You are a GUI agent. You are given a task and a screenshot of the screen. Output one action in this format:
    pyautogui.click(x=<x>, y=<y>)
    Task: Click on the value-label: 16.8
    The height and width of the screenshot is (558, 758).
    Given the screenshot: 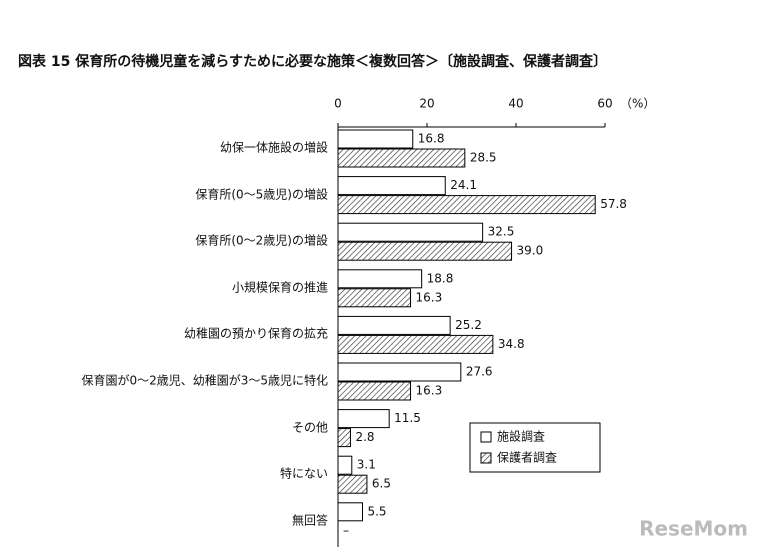 What is the action you would take?
    pyautogui.click(x=431, y=139)
    